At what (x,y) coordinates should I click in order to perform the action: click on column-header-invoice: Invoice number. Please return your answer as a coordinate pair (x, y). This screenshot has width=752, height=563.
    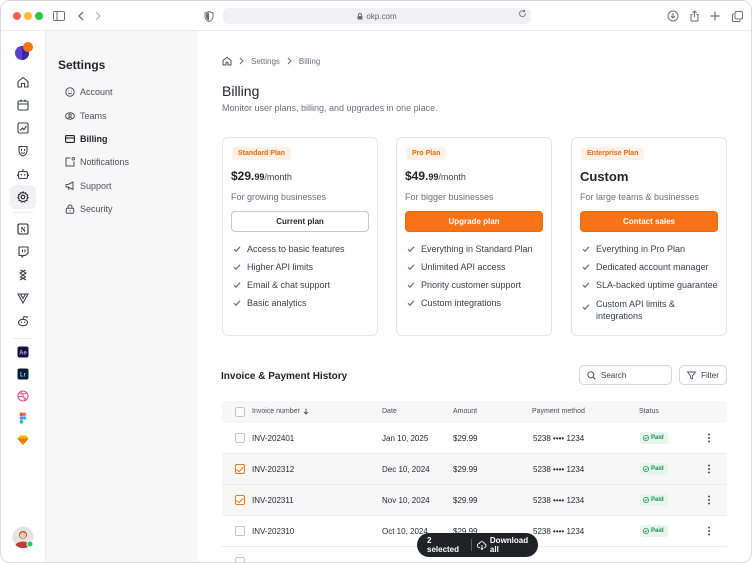
    Looking at the image, I should click on (280, 411).